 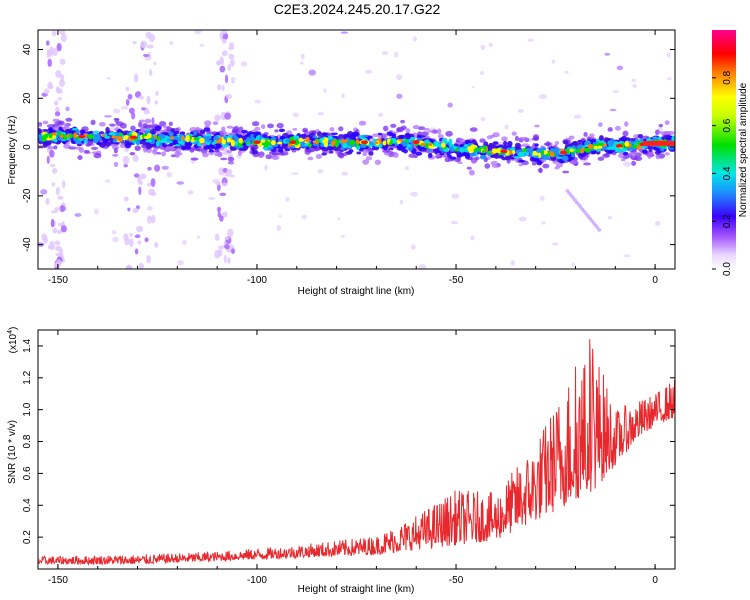 I want to click on heatmap-x-label: Height of straight line (km), so click(x=356, y=291).